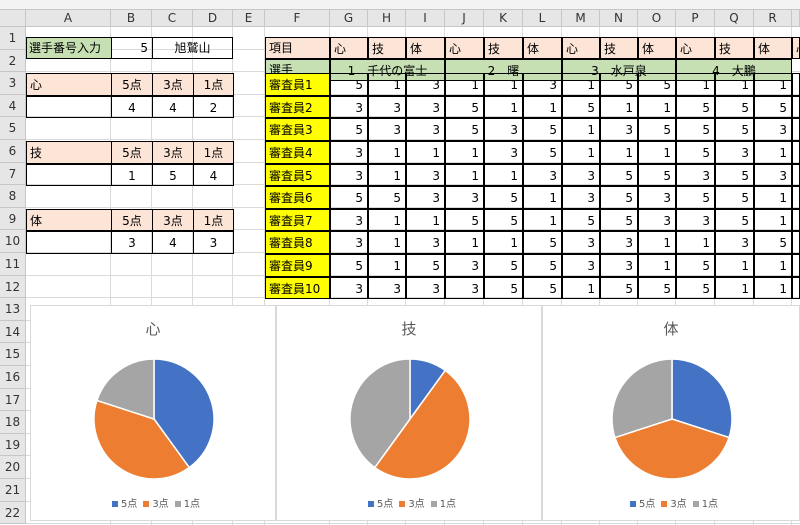  What do you see at coordinates (13, 241) in the screenshot?
I see `row-header: 10` at bounding box center [13, 241].